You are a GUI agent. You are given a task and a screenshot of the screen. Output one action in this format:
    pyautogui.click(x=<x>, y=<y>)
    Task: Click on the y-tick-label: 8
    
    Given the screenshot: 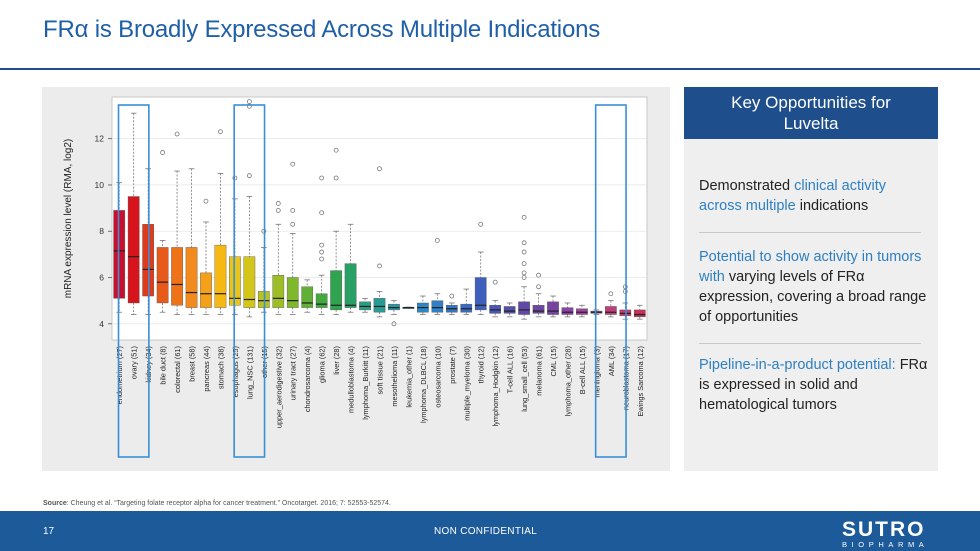 What is the action you would take?
    pyautogui.click(x=101, y=231)
    